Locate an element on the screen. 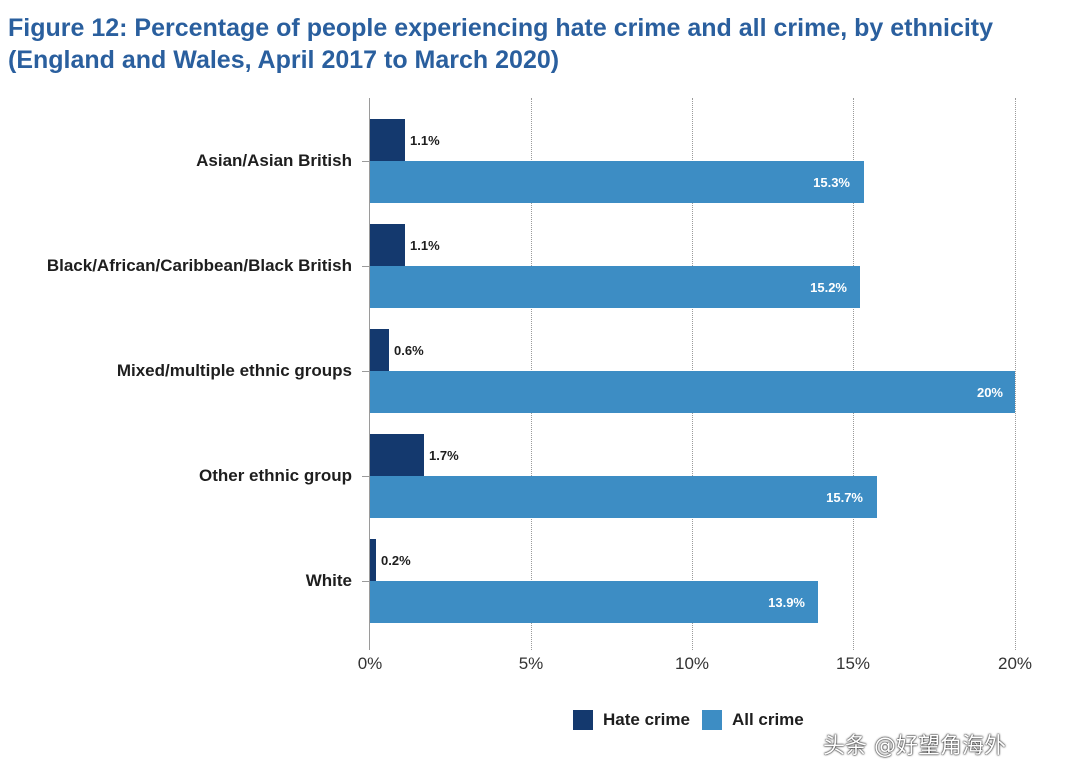 The width and height of the screenshot is (1080, 774). value-label-all: 20% is located at coordinates (989, 392).